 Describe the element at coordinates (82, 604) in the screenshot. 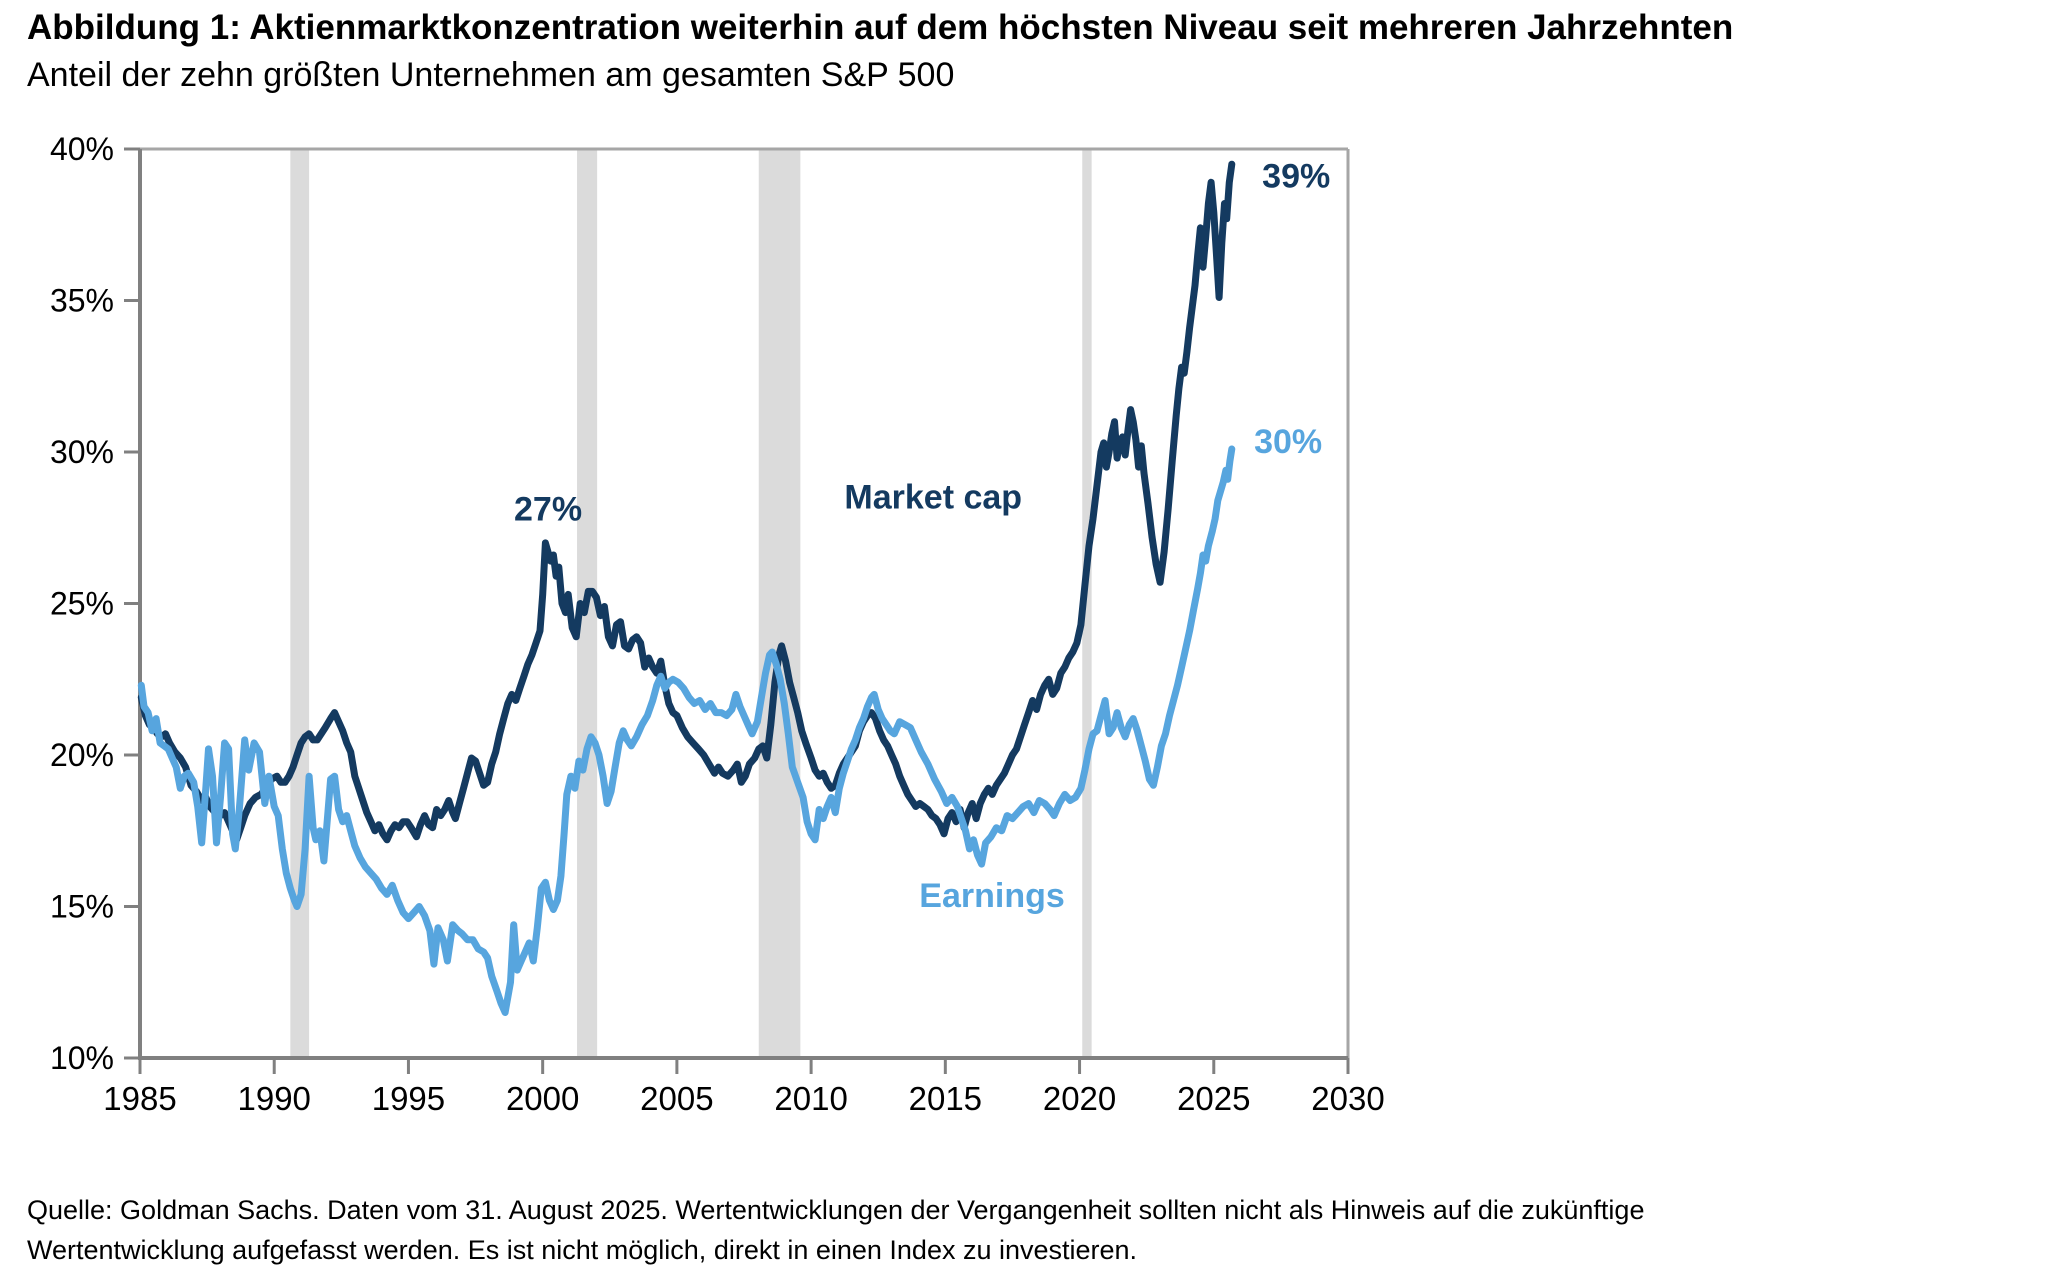

I see `y-tick-label: 25%` at that location.